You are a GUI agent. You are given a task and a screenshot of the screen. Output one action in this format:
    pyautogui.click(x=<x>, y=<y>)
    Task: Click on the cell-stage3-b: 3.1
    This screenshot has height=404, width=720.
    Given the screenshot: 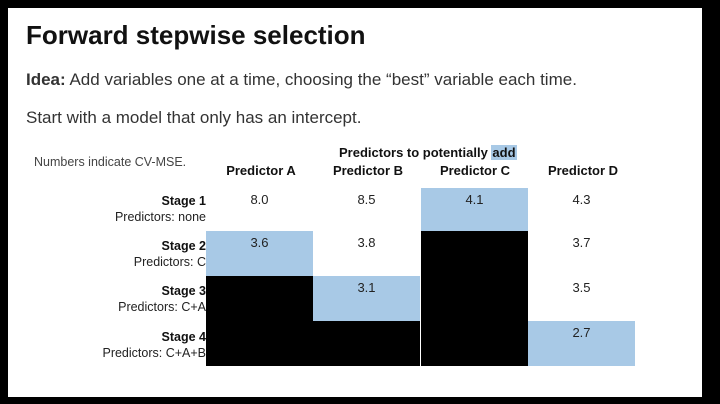 What is the action you would take?
    pyautogui.click(x=366, y=298)
    